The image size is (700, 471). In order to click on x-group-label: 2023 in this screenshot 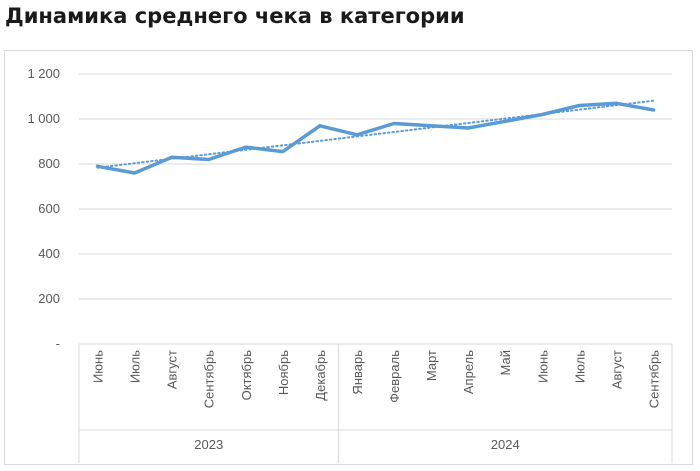, I will do `click(208, 444)`.